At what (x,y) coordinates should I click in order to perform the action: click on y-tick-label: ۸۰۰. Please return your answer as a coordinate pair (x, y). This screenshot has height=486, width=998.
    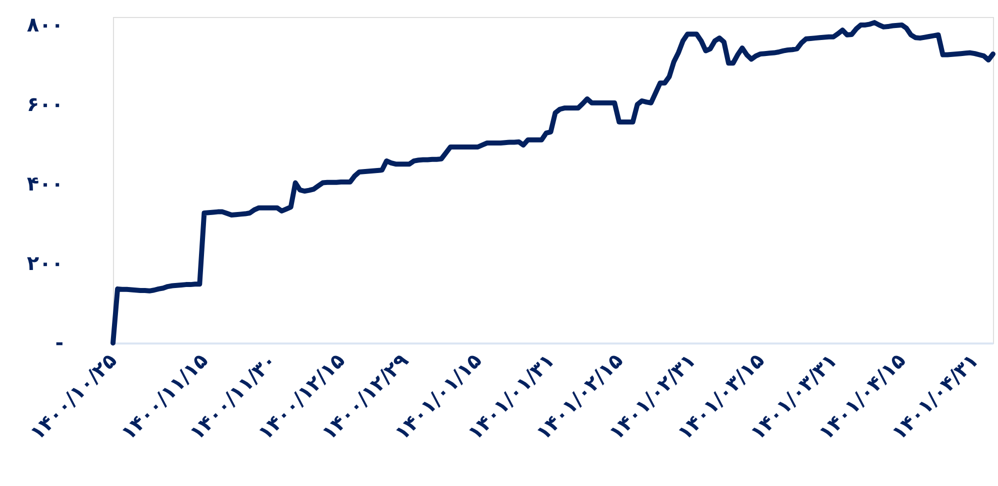
    Looking at the image, I should click on (45, 24).